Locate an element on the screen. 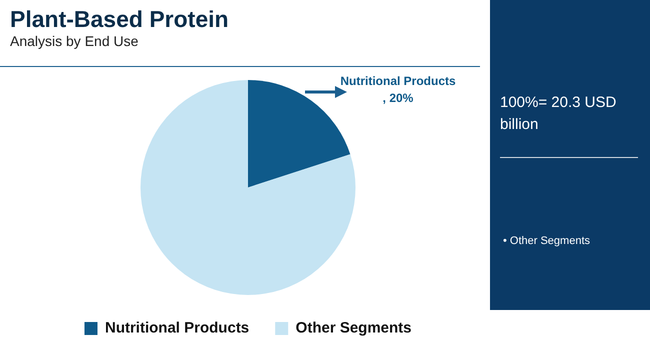  chart-subtitle: Analysis by End Use is located at coordinates (74, 41).